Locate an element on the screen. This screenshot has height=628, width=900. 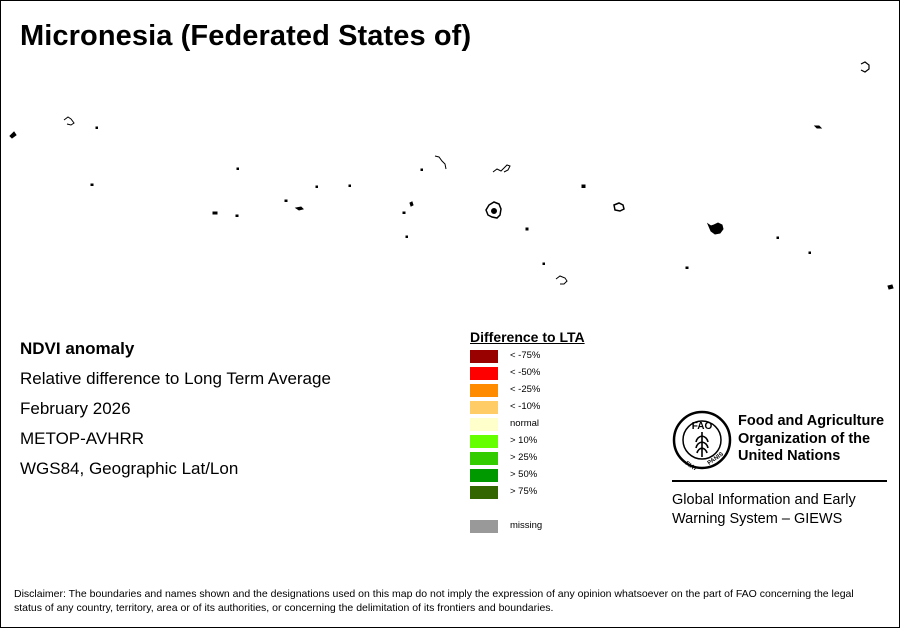
legend-item: > 10% is located at coordinates (527, 442).